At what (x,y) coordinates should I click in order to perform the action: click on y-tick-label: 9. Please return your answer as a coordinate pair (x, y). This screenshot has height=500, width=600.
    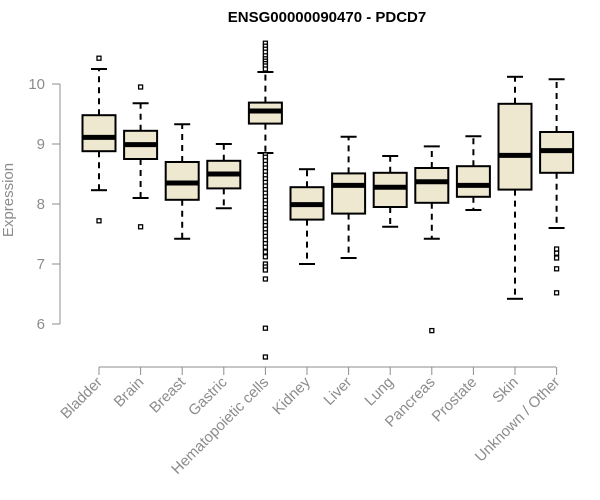
    Looking at the image, I should click on (41, 144).